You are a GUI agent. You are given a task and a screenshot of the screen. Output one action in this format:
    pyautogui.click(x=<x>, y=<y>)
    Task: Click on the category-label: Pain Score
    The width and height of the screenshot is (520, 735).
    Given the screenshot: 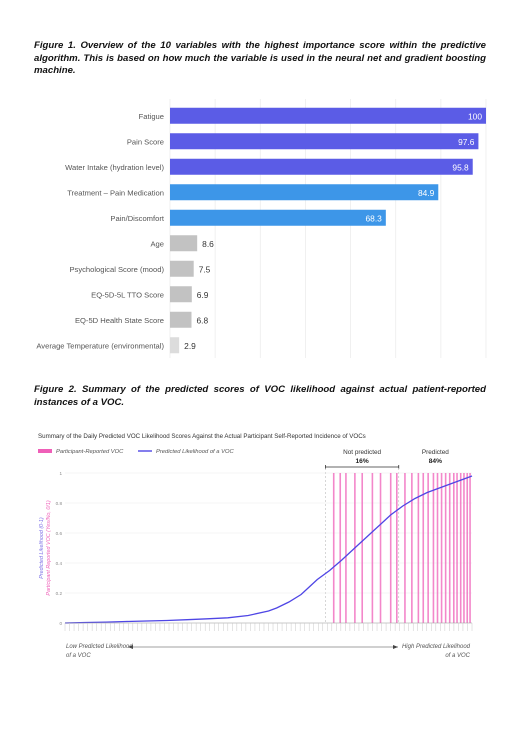 What is the action you would take?
    pyautogui.click(x=145, y=141)
    